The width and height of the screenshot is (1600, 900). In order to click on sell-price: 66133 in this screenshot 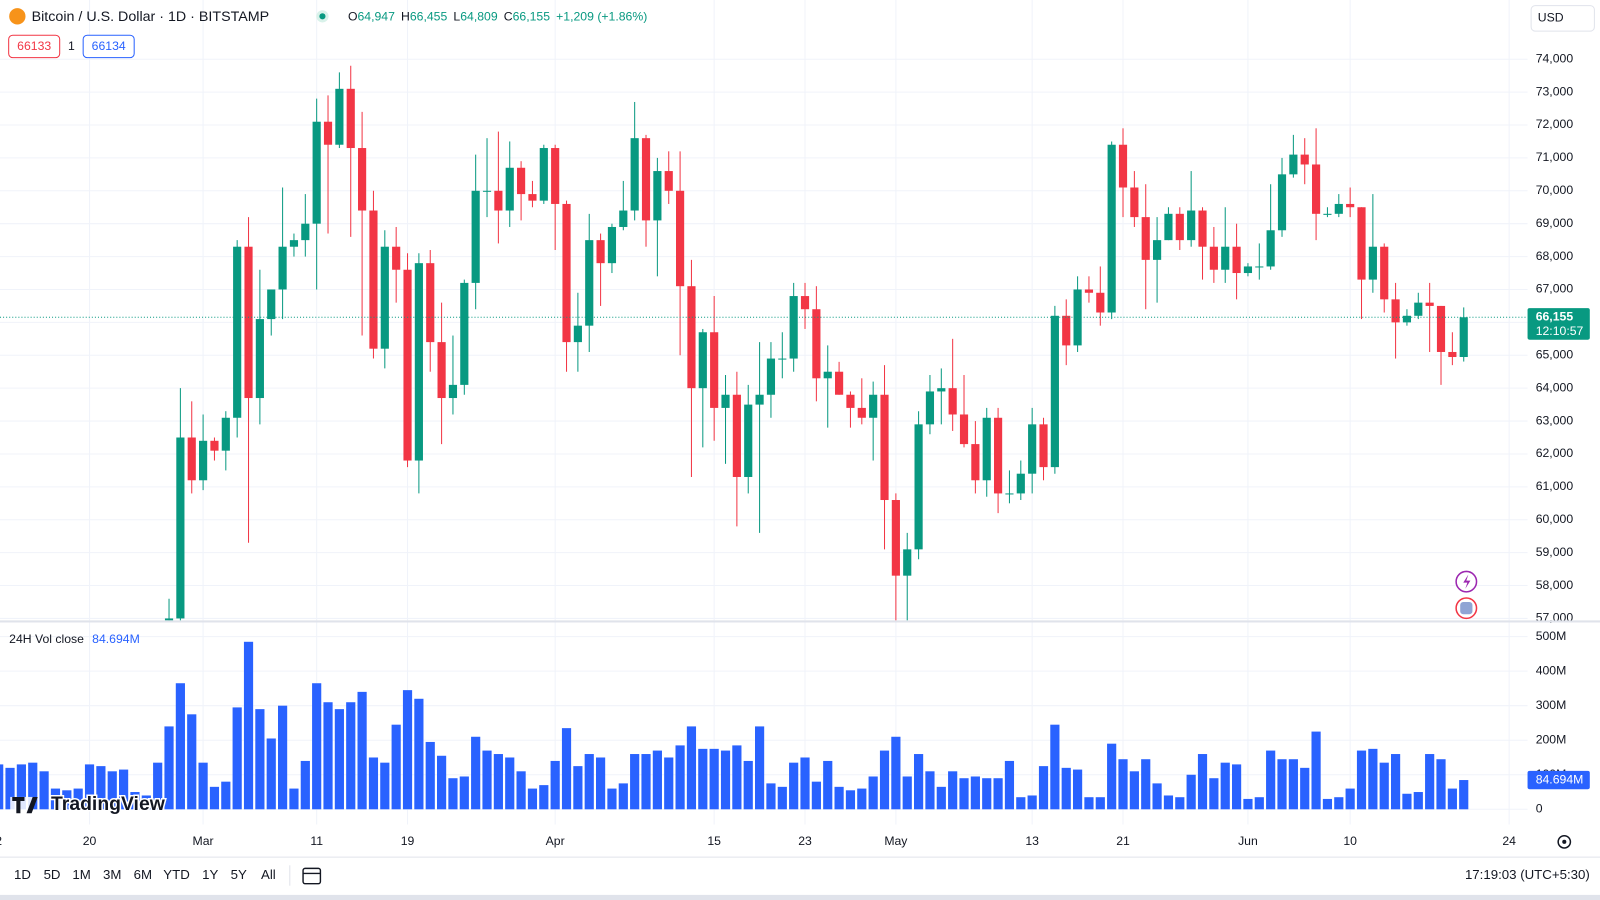, I will do `click(34, 46)`.